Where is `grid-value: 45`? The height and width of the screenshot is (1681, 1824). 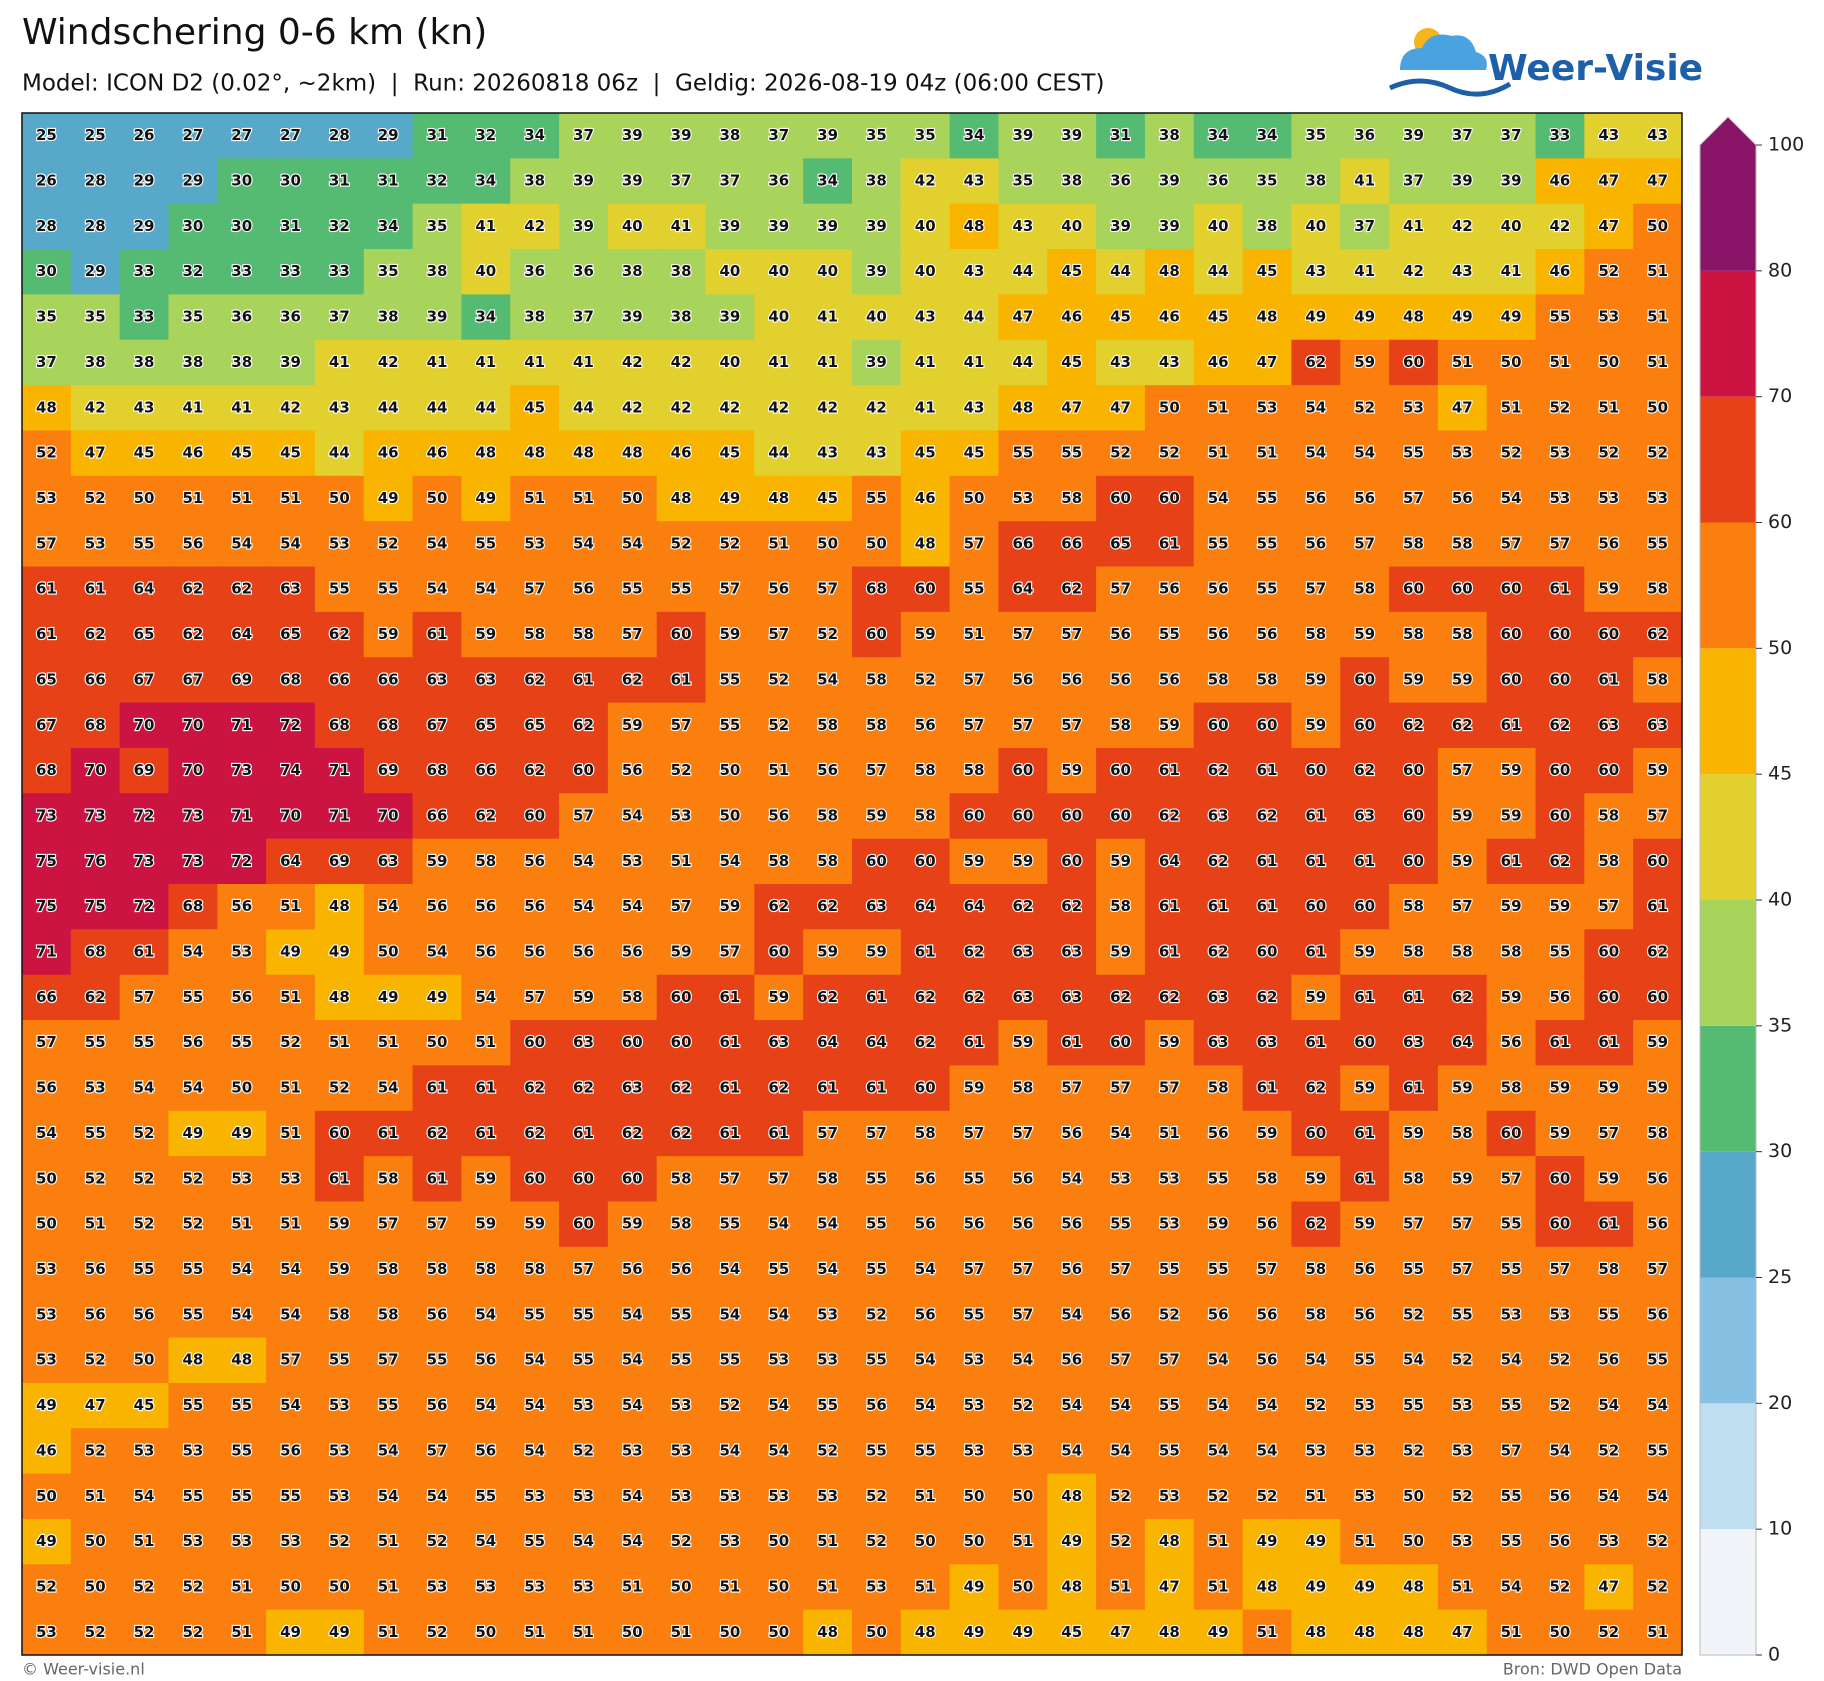
grid-value: 45 is located at coordinates (1071, 1632).